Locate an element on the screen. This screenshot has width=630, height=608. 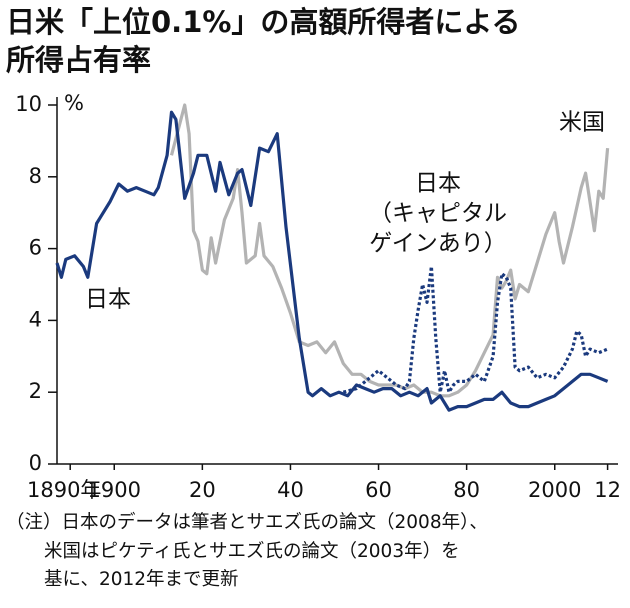
note: 基に、2012年まで更新 is located at coordinates (141, 579).